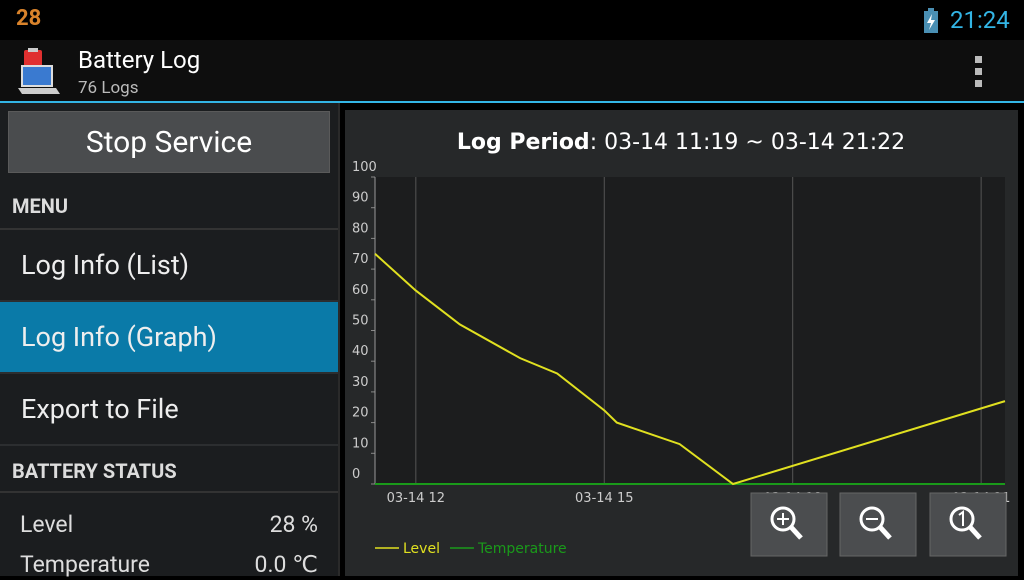  I want to click on y-tick-label: 0, so click(356, 474).